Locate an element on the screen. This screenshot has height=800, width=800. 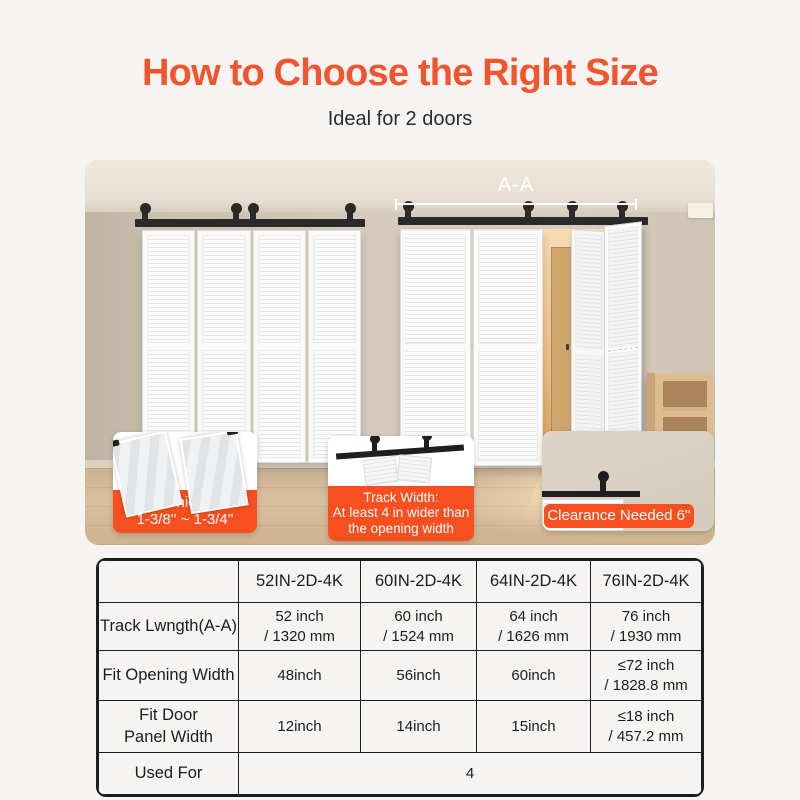
value-cell: 60 inch / 1524 mm is located at coordinates (418, 626).